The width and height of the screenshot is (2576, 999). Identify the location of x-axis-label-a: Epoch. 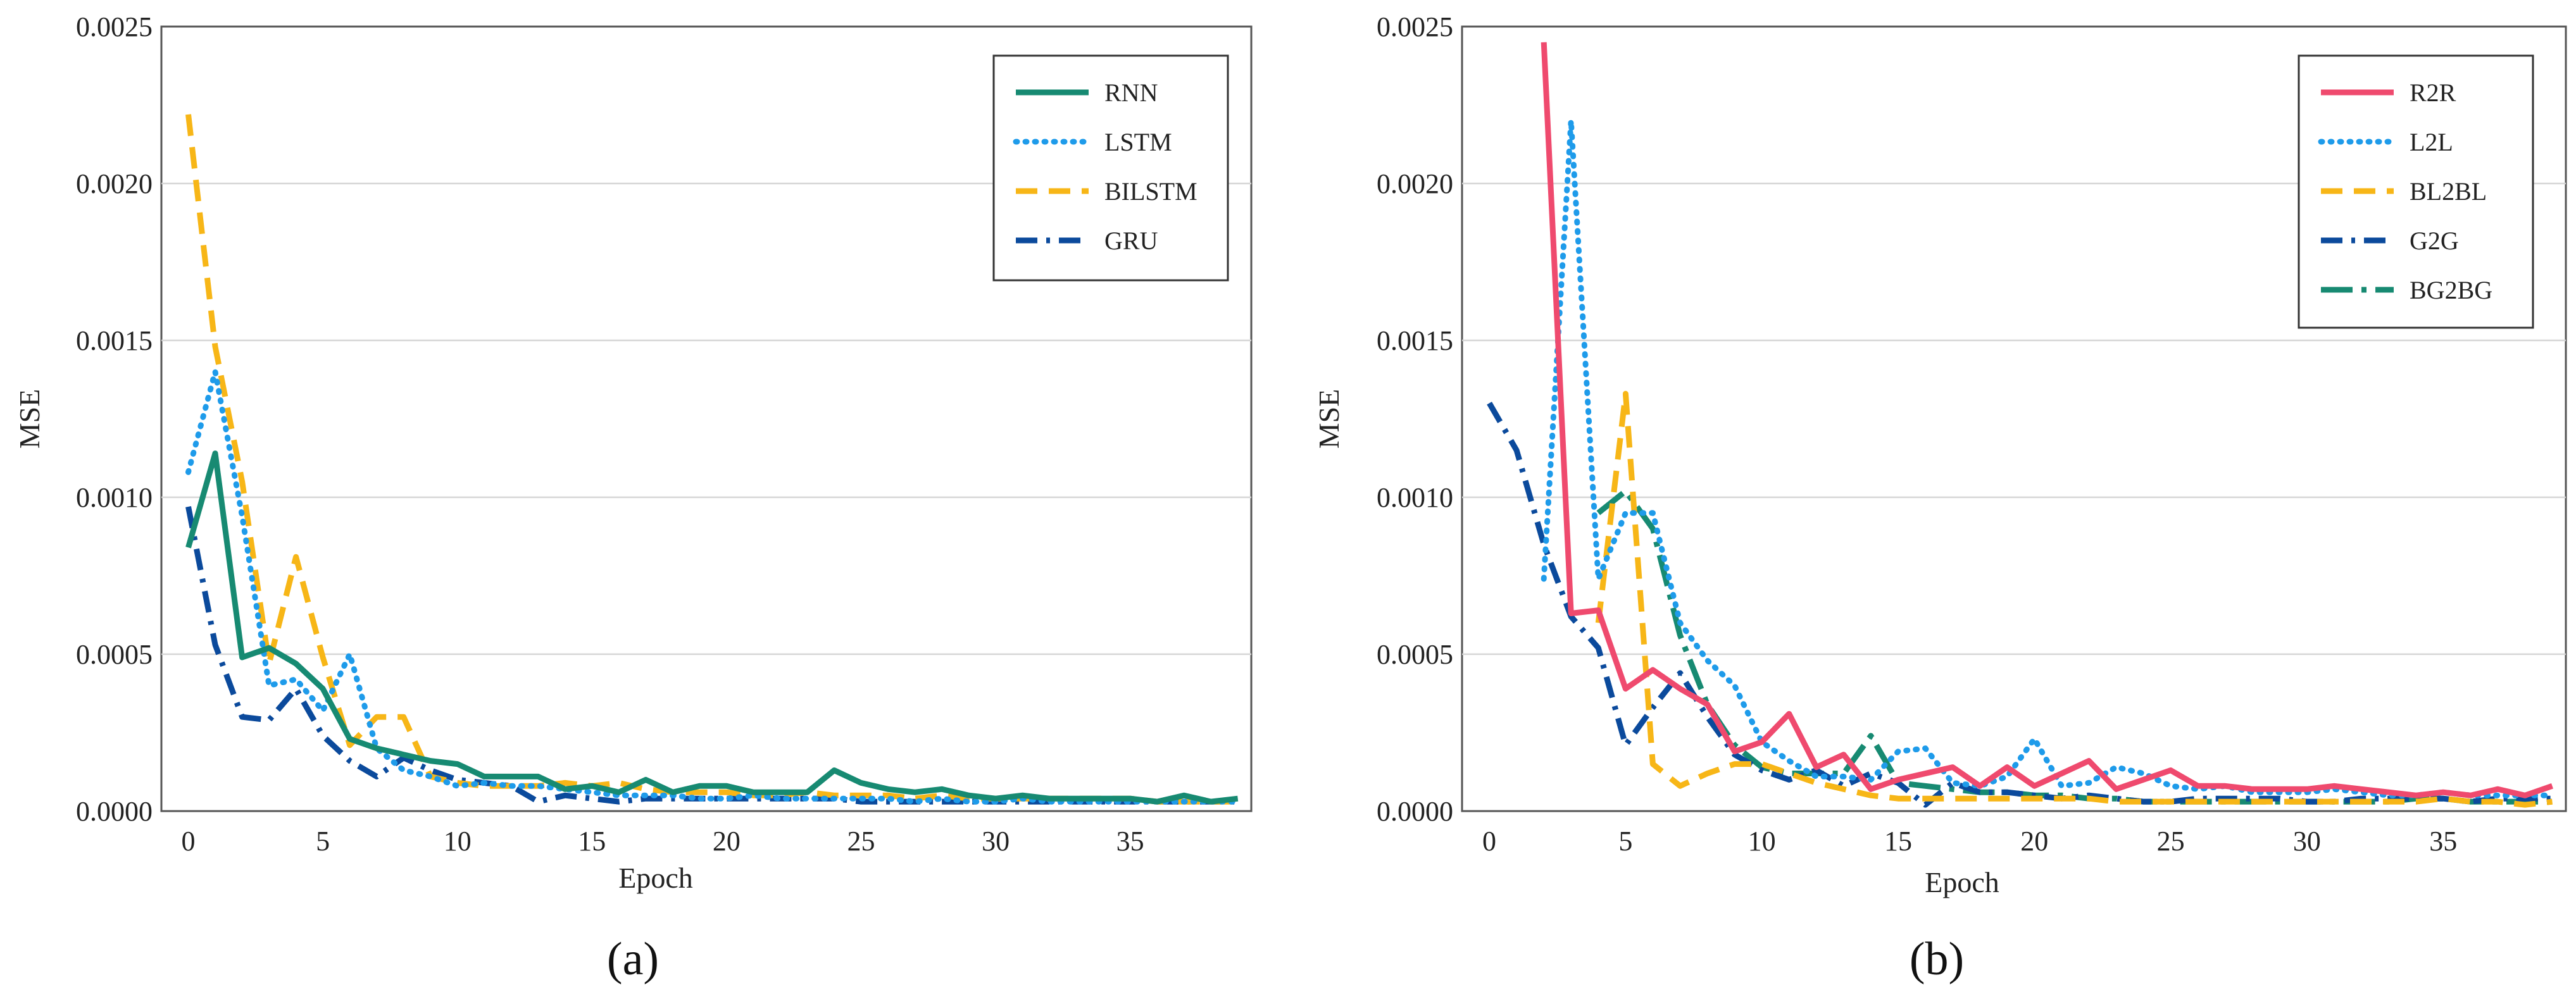
(655, 878).